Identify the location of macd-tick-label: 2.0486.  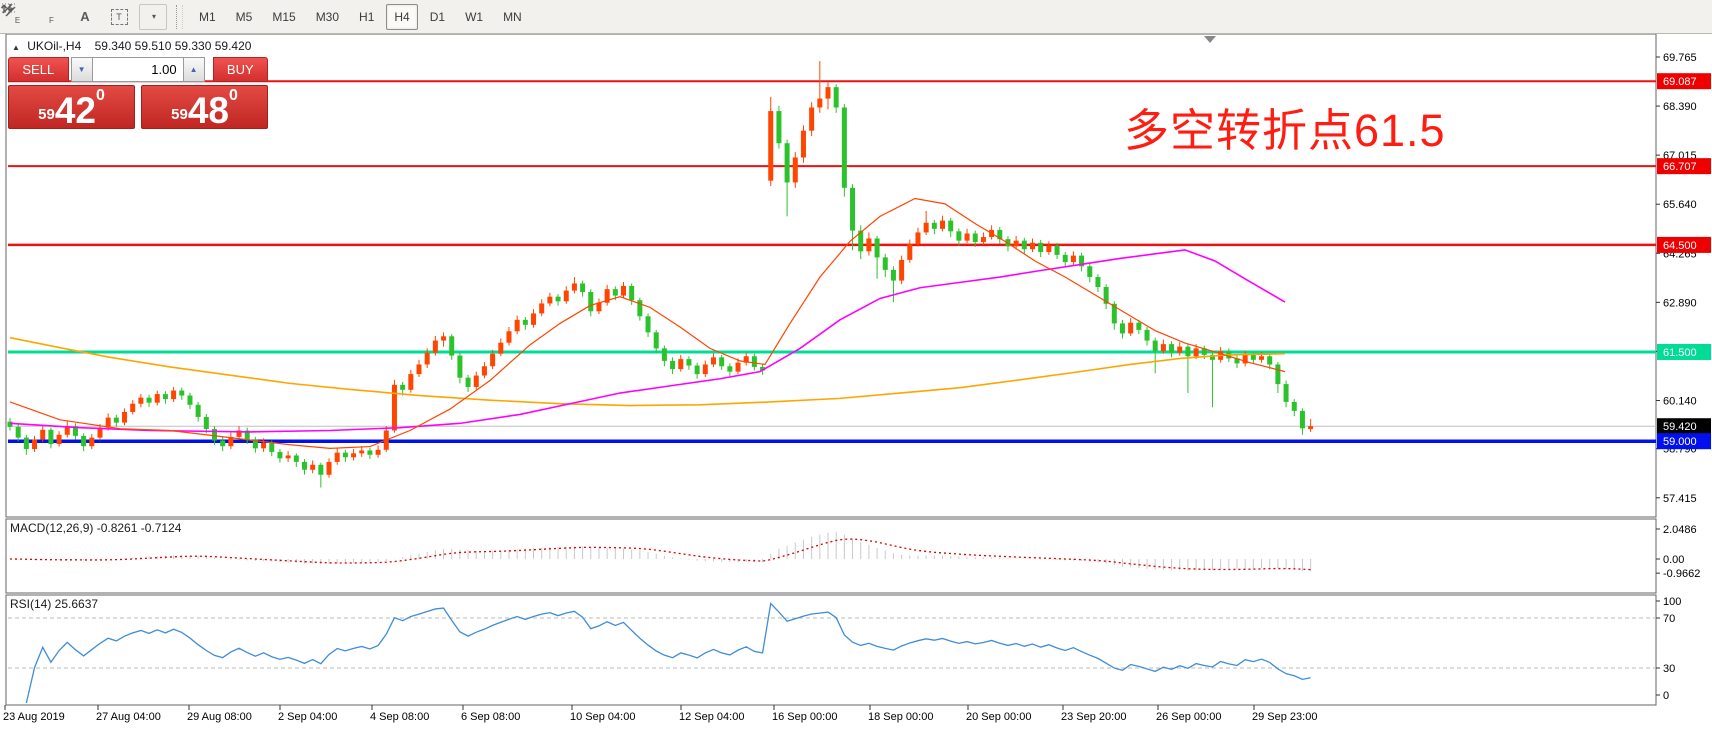
(1680, 530).